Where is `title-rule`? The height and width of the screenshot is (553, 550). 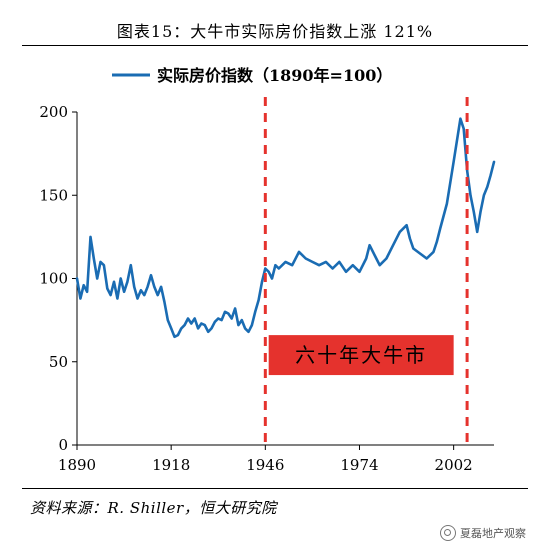 title-rule is located at coordinates (275, 45).